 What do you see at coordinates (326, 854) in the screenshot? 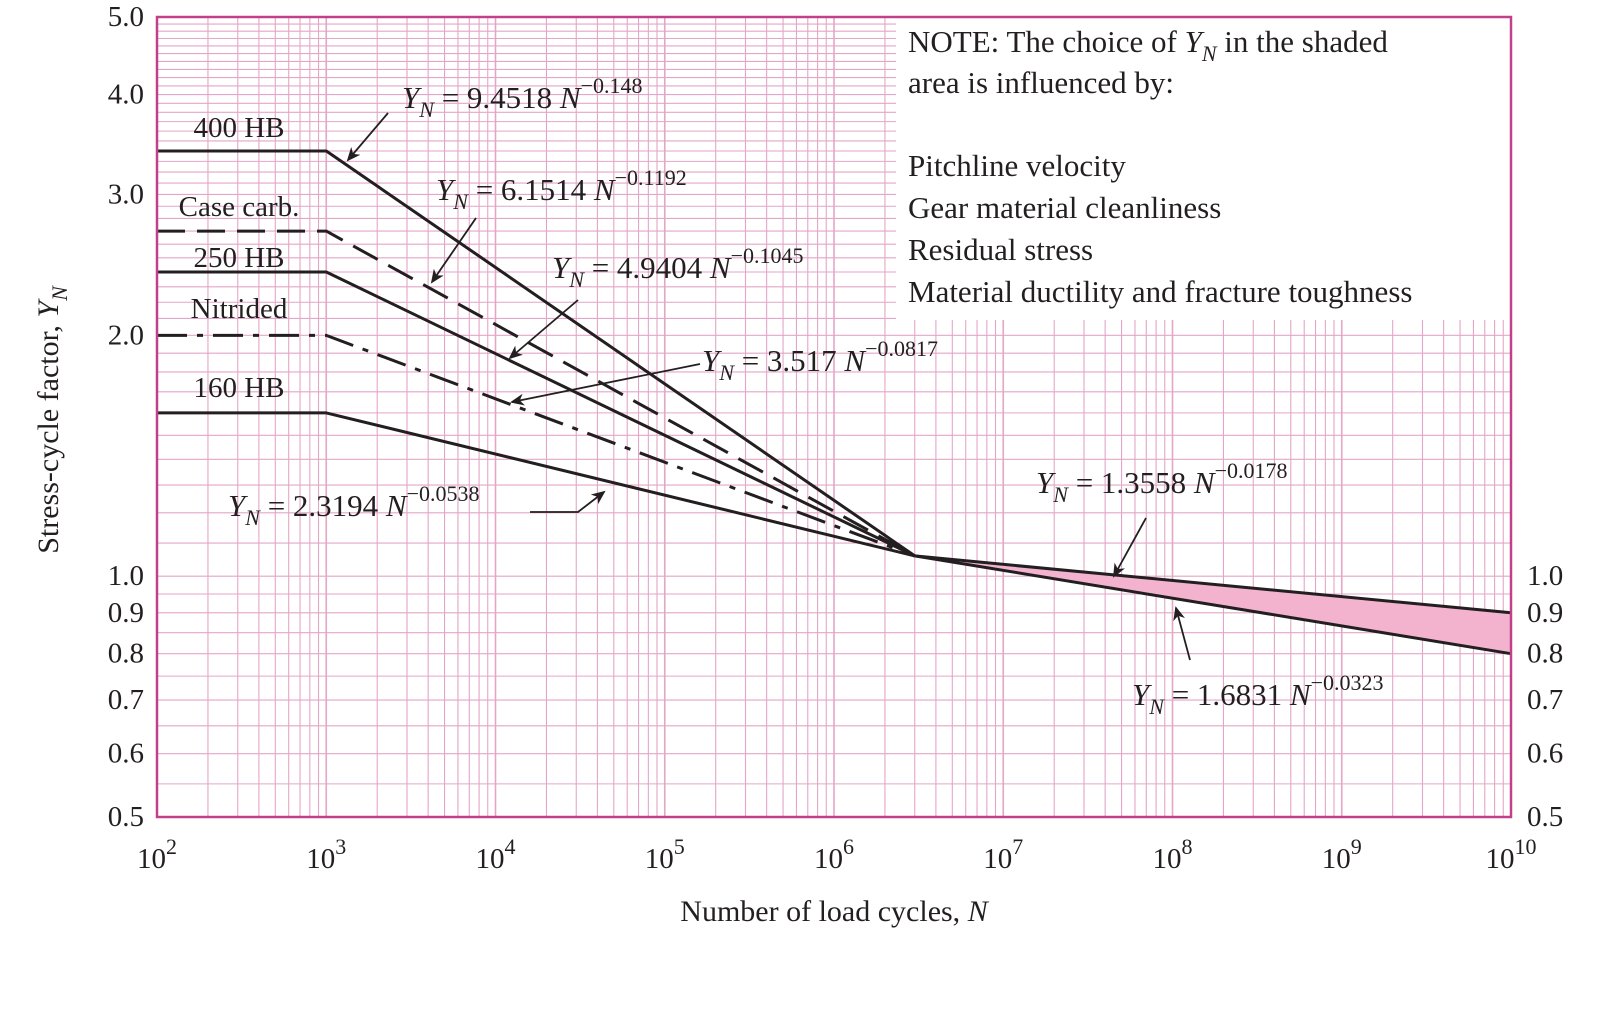
I see `x-tick-label: 10³` at bounding box center [326, 854].